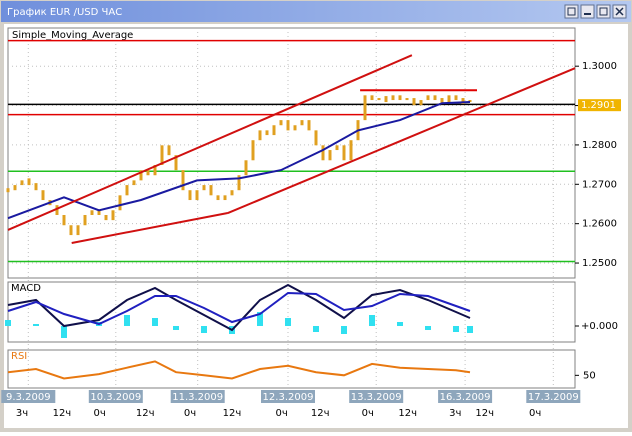 The image size is (632, 436). What do you see at coordinates (64, 12) in the screenshot?
I see `window-title: График EUR /USD ЧАС` at bounding box center [64, 12].